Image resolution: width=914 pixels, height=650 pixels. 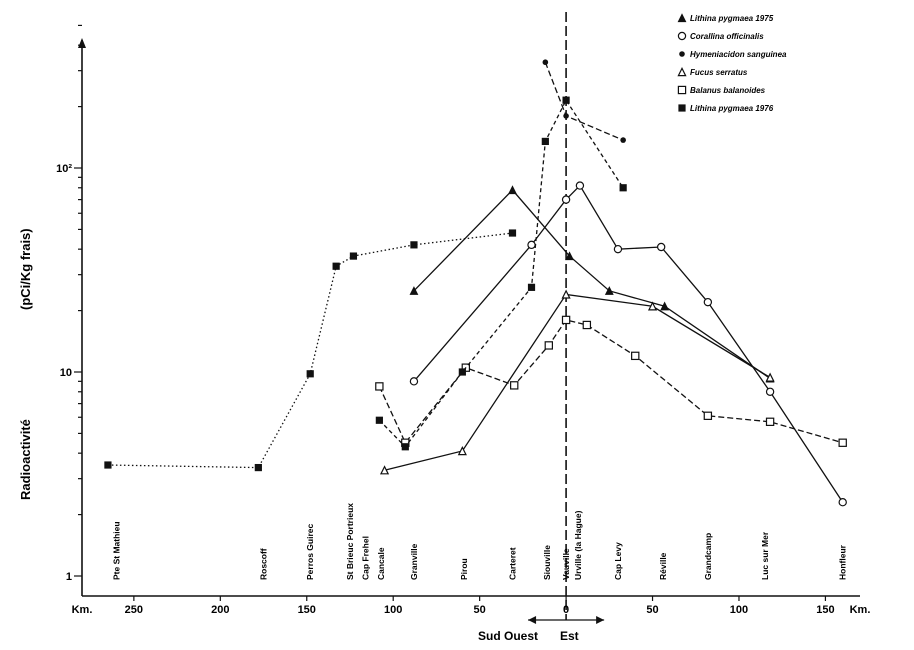 I want to click on direction-arrow-left, so click(x=532, y=620).